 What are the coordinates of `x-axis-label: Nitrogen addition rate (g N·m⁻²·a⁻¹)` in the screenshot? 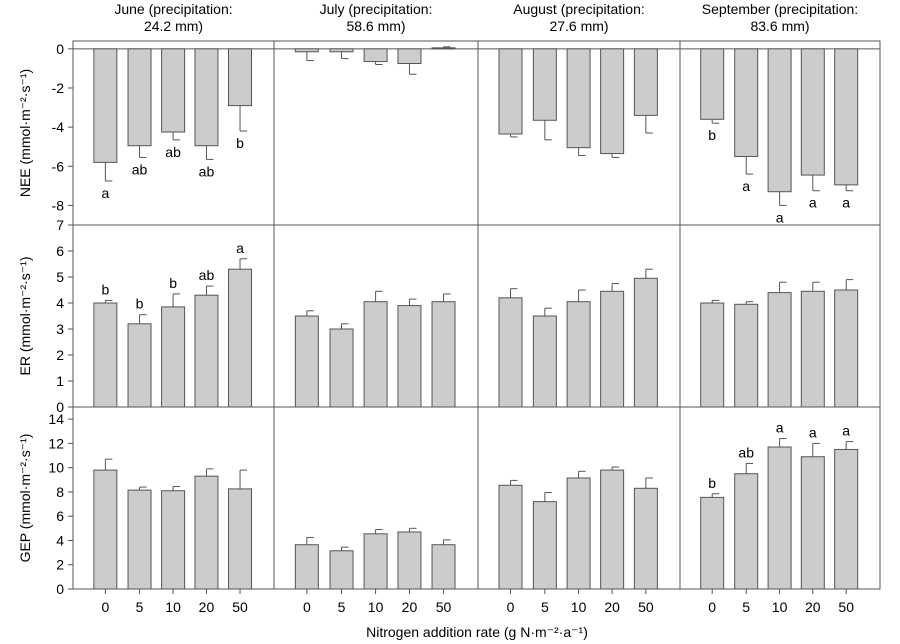 It's located at (477, 632).